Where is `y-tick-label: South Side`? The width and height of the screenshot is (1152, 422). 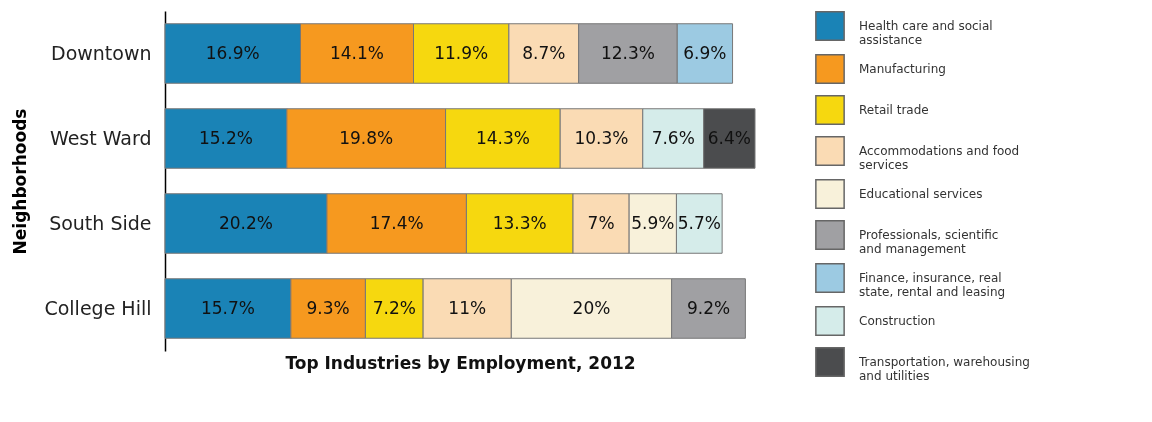
y-tick-label: South Side is located at coordinates (100, 222).